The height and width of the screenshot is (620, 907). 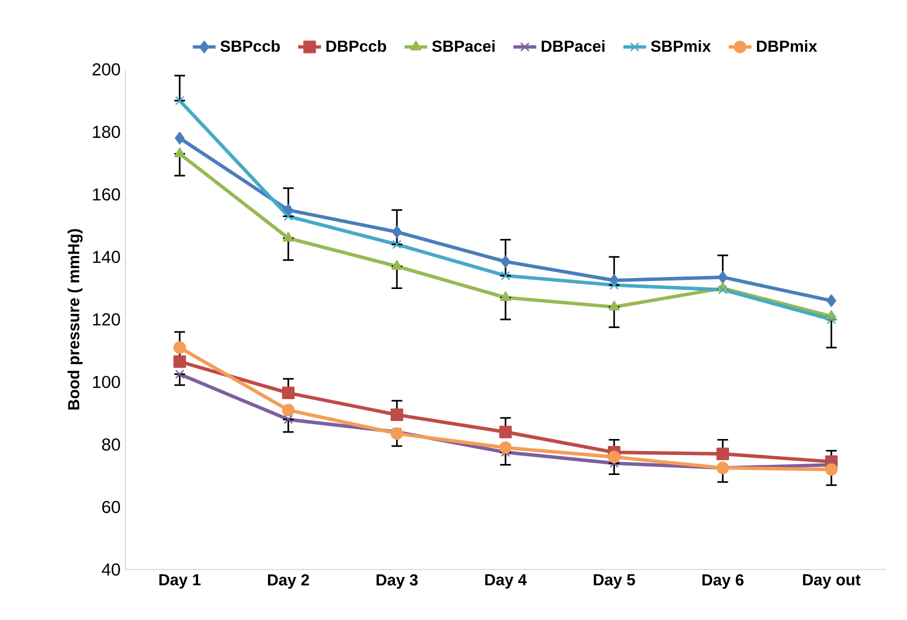 I want to click on y-tick-label: 140, so click(x=106, y=256).